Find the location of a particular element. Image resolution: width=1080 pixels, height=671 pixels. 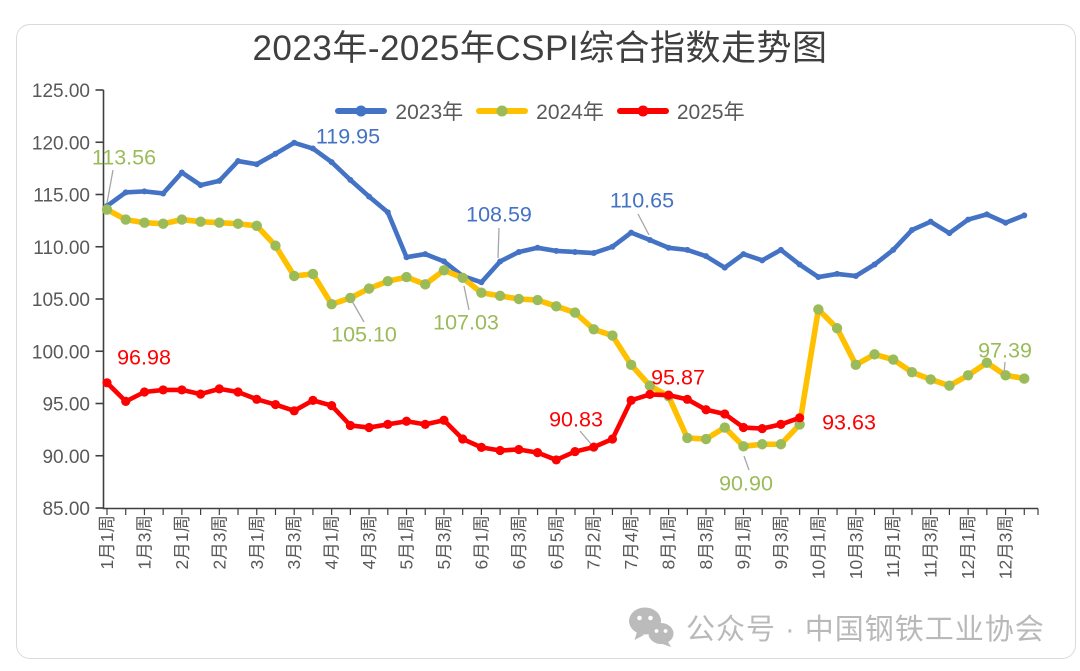

legend-line-sample is located at coordinates (642, 111).